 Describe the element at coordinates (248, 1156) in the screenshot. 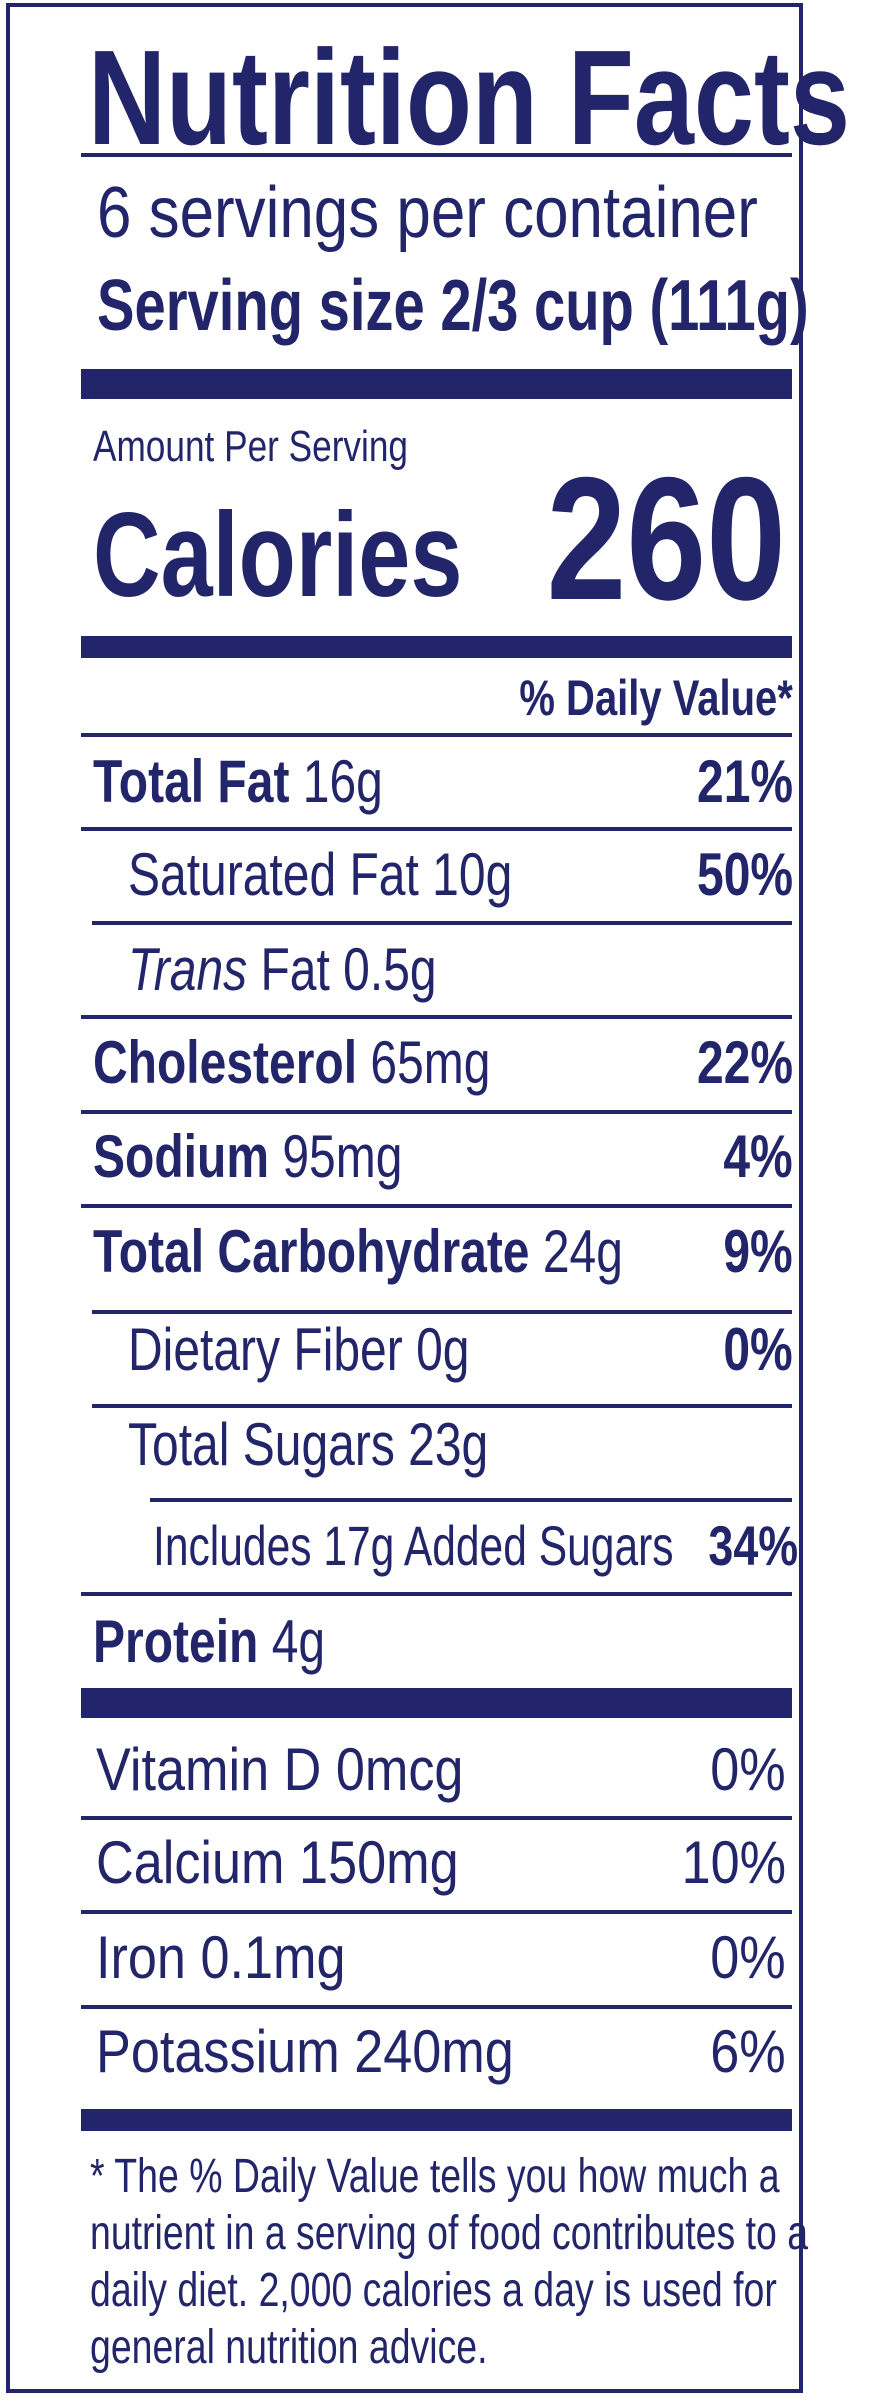

I see `nutrient-label-sodium: Sodium 95mg` at that location.